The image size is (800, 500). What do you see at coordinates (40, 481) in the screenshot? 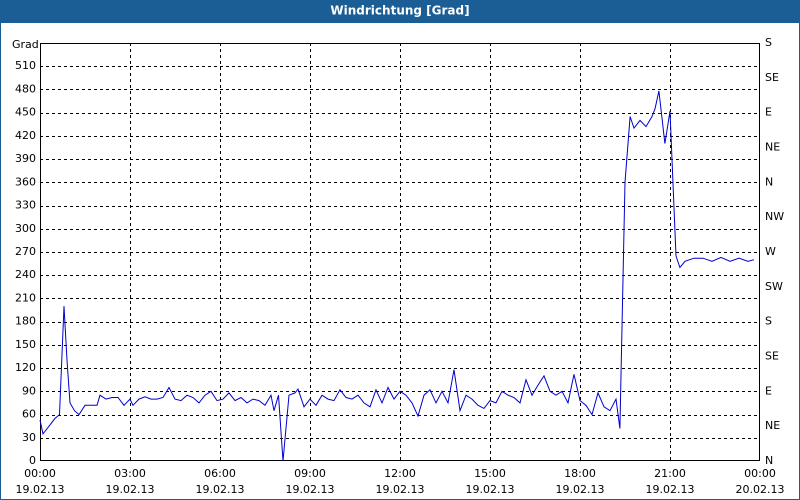
I see `x-tick-label: 00:00 19.02.13` at bounding box center [40, 481].